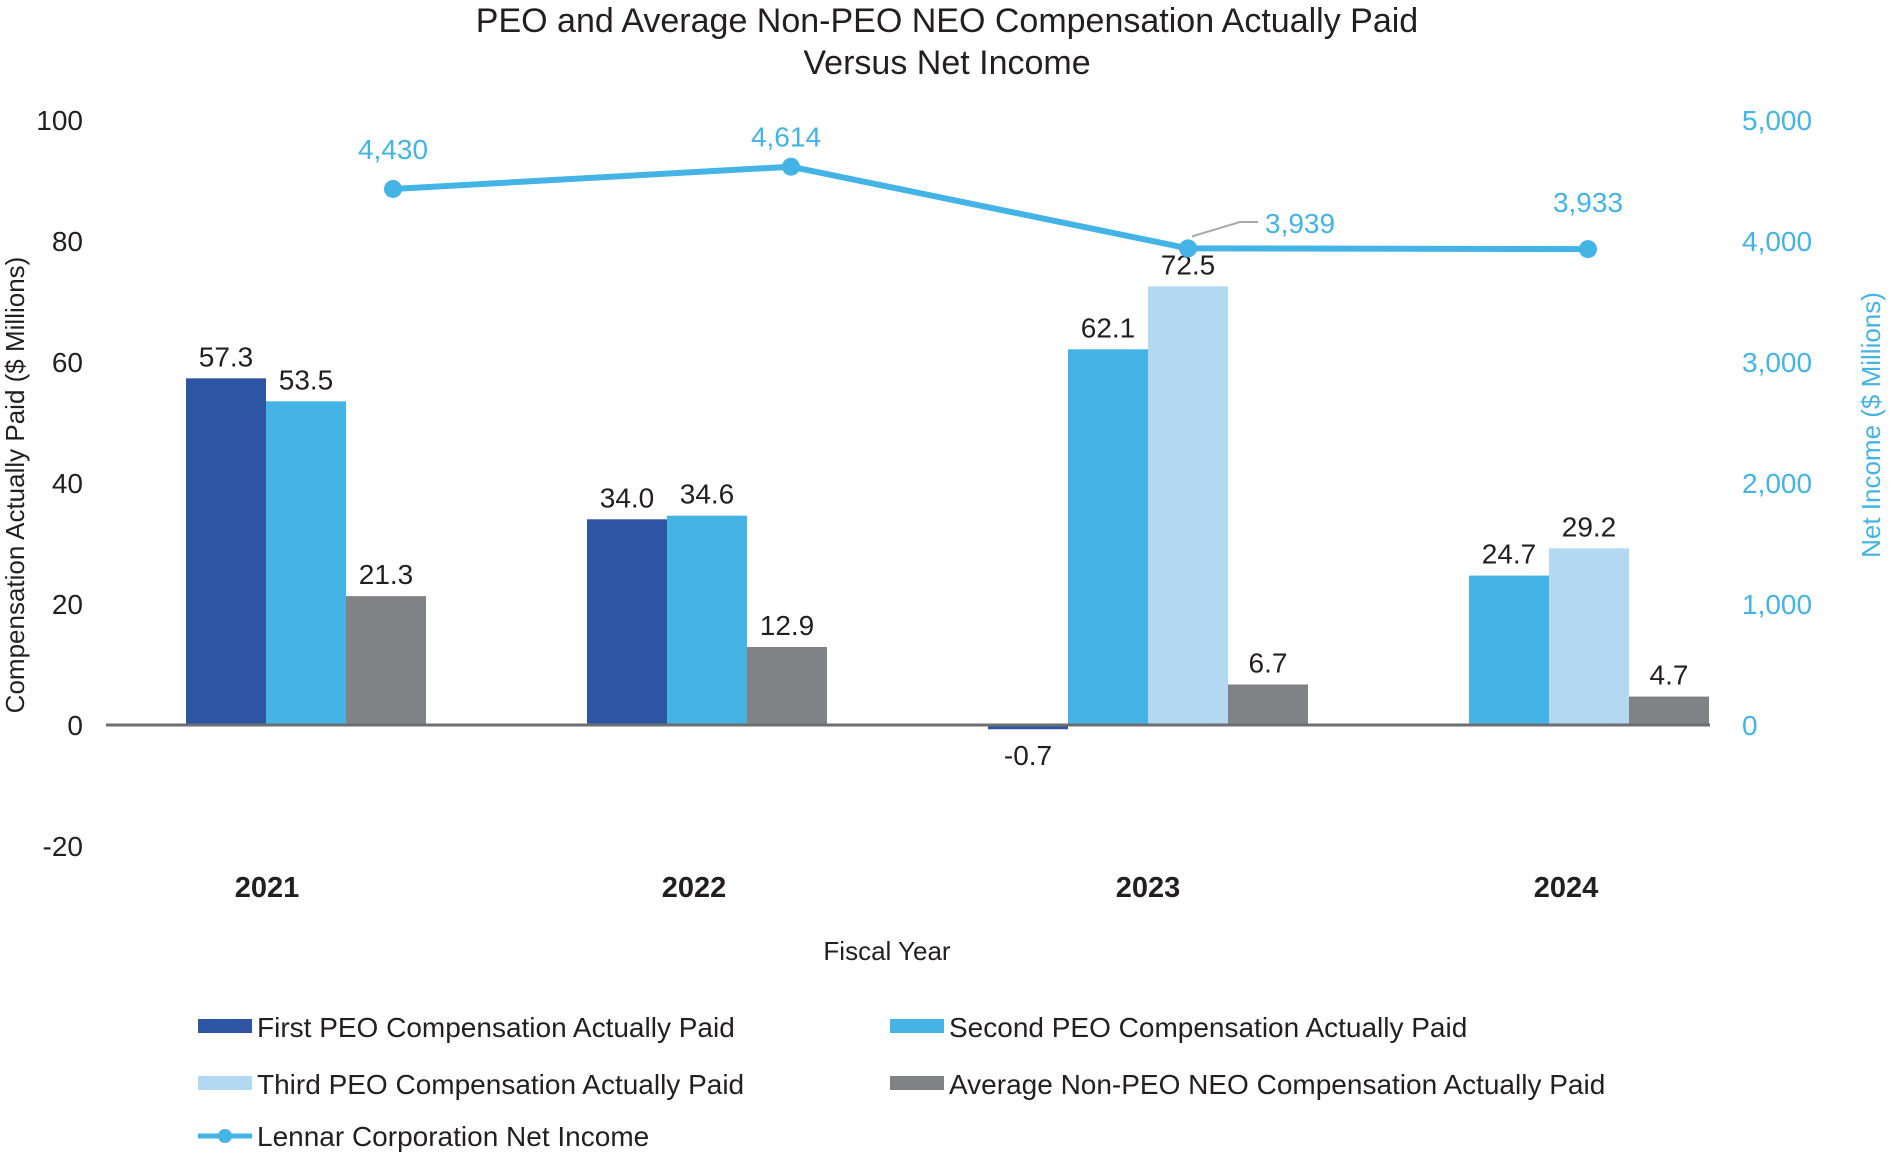  Describe the element at coordinates (226, 356) in the screenshot. I see `bar-data-label: 57.3` at that location.